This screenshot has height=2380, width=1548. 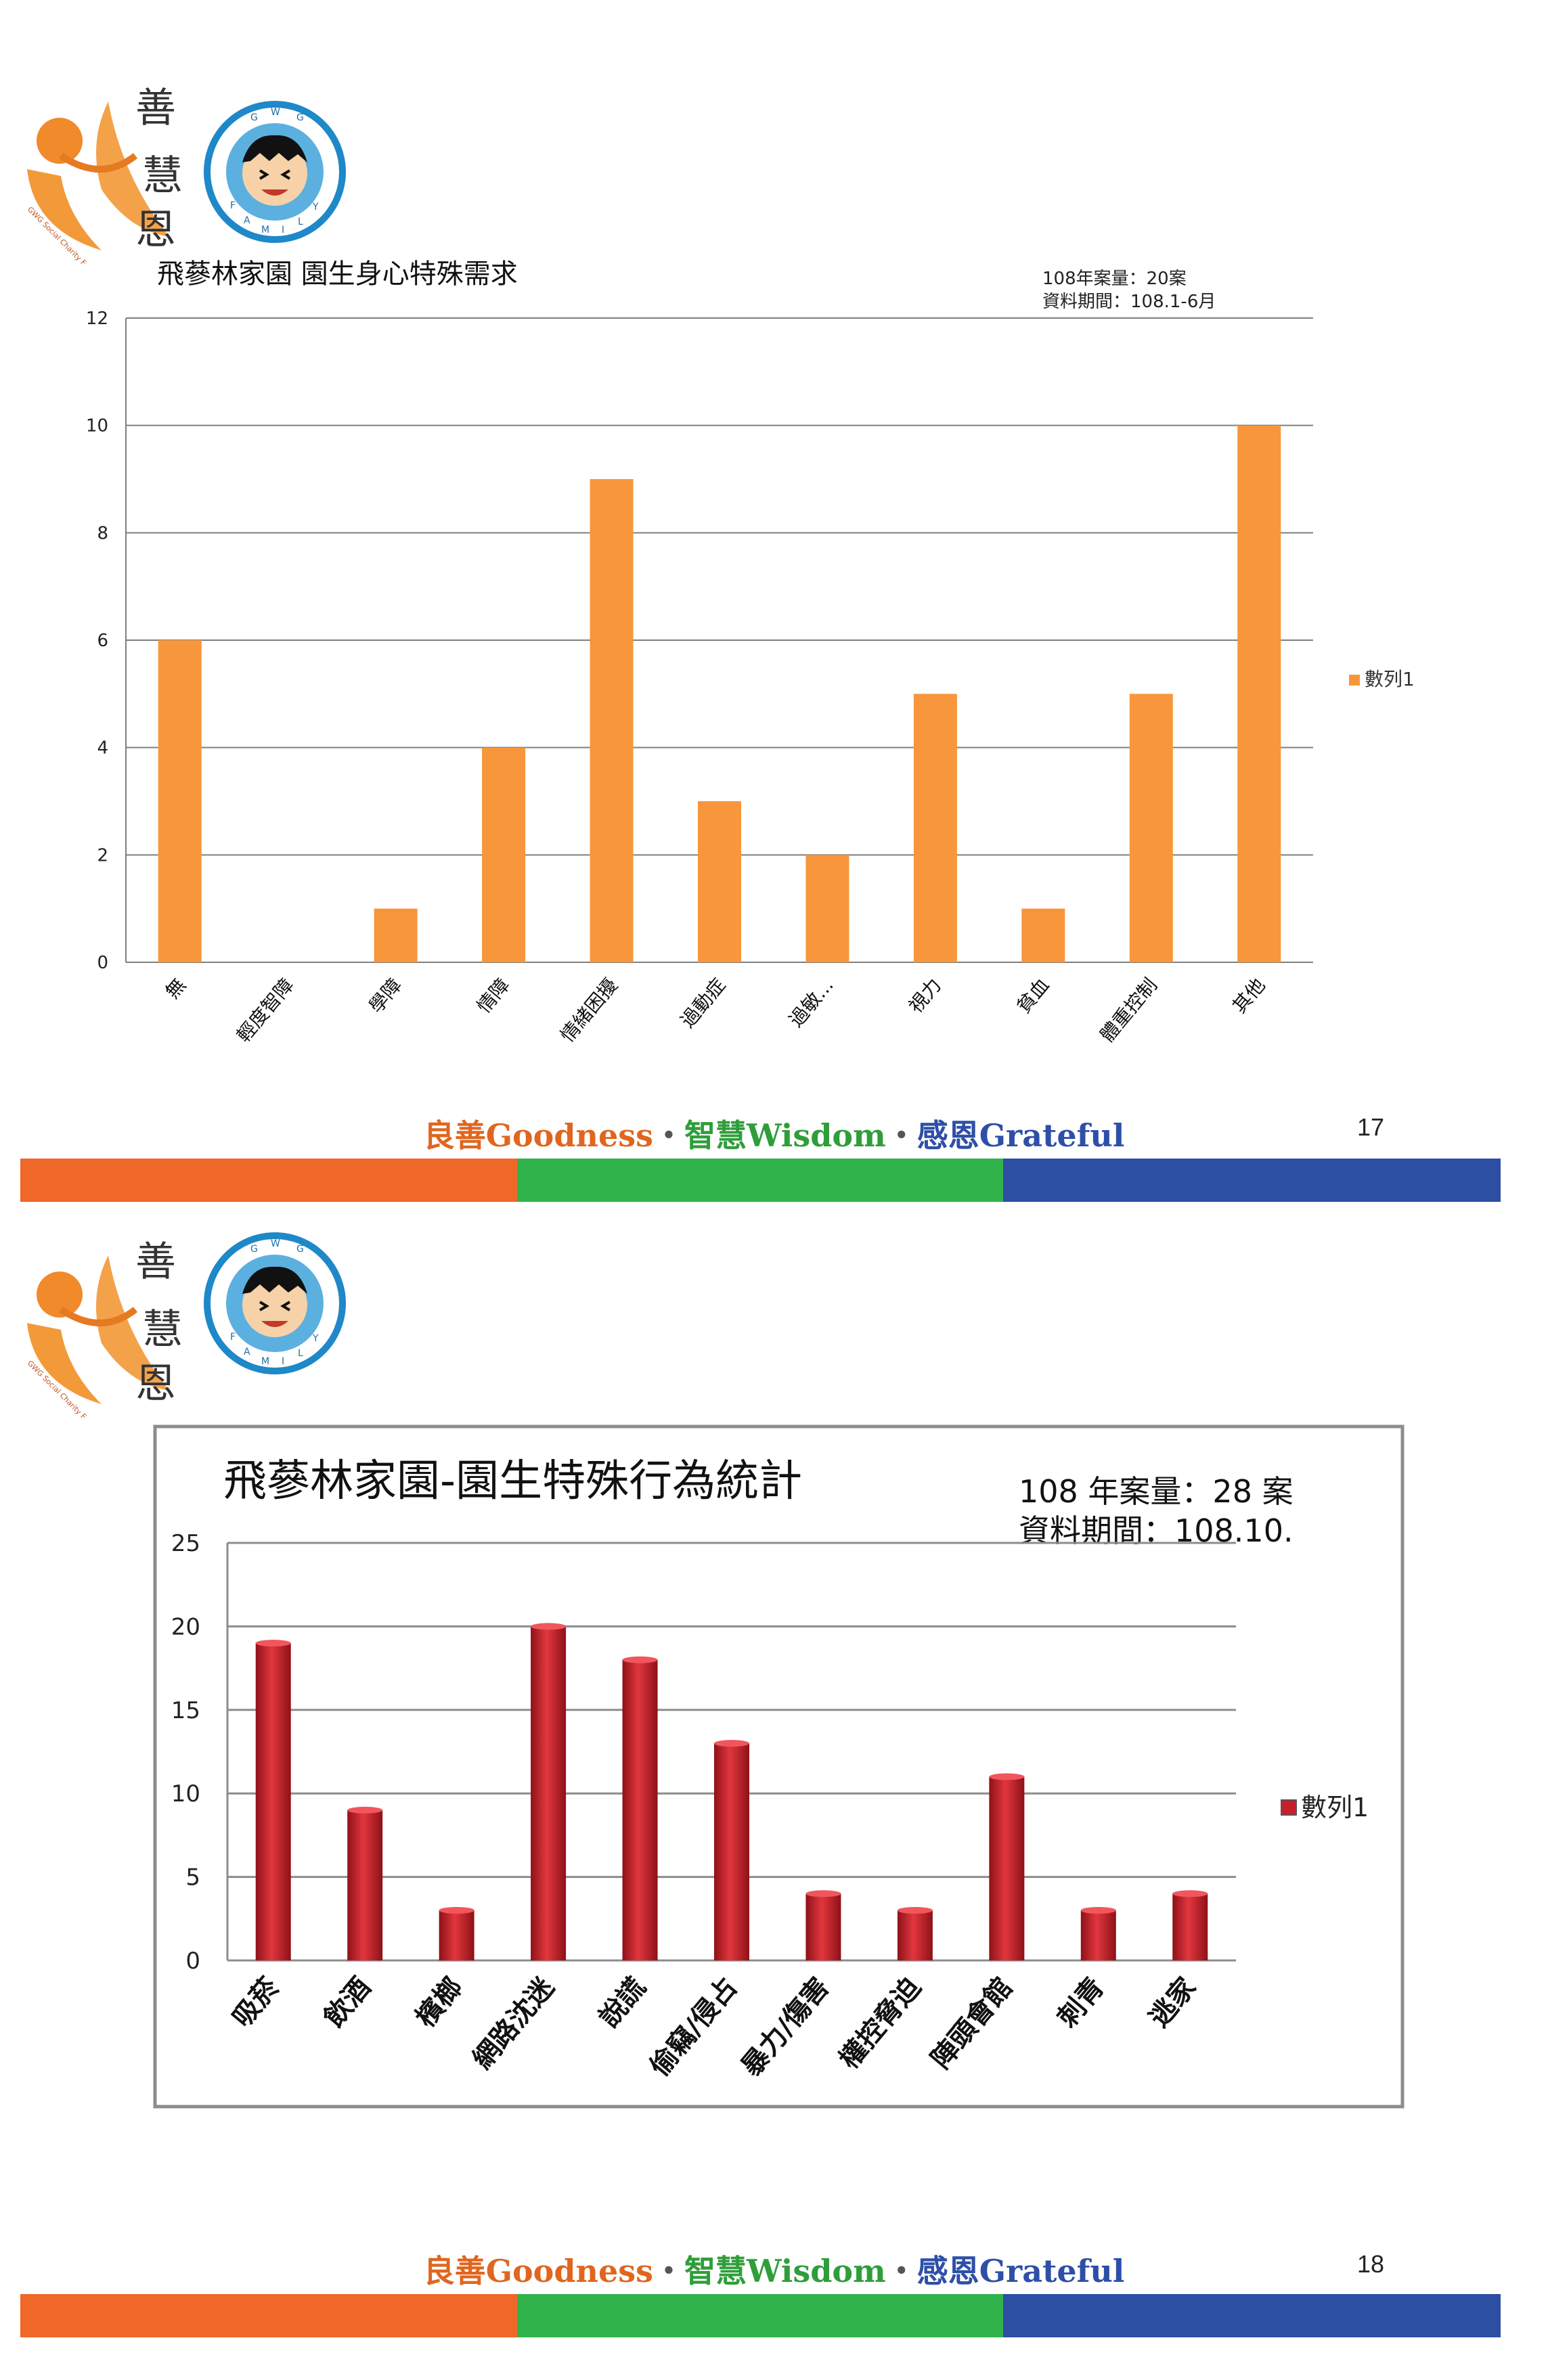 I want to click on y-tick-label: 15, so click(x=185, y=1710).